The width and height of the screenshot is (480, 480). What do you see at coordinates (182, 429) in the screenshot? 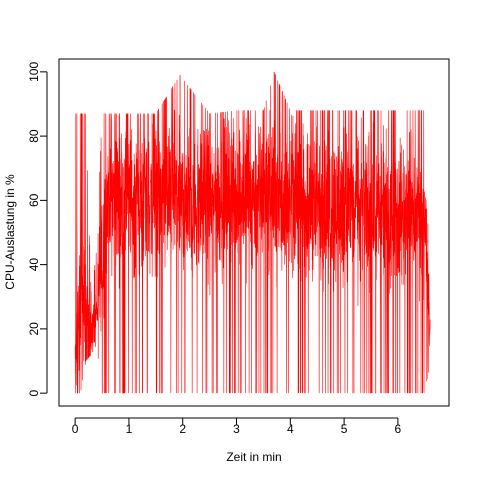
I see `x-tick-label: 2` at bounding box center [182, 429].